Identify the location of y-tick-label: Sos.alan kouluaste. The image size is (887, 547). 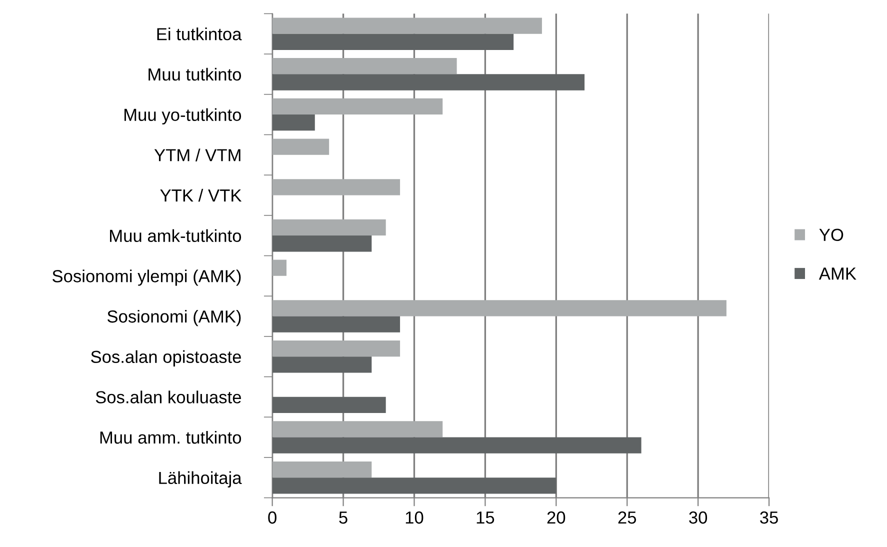
(168, 397).